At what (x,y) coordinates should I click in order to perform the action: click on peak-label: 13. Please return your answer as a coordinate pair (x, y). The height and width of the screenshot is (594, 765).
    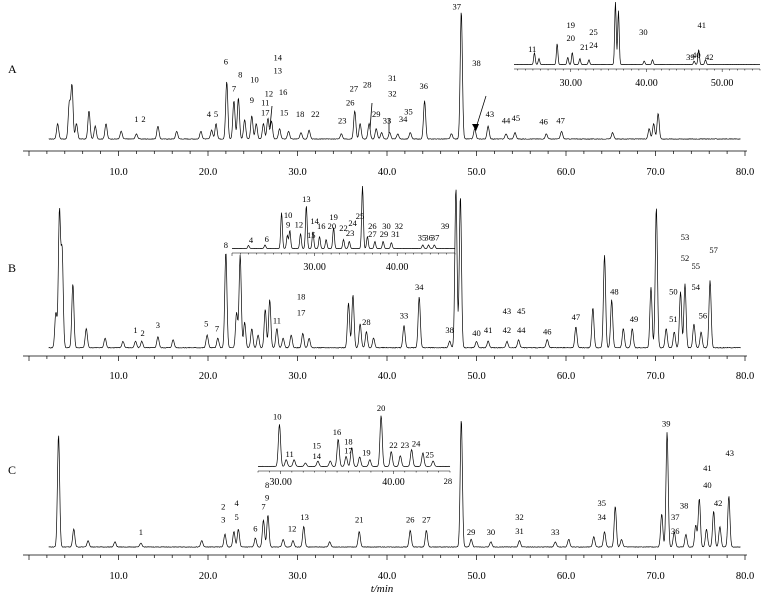
    Looking at the image, I should click on (304, 517).